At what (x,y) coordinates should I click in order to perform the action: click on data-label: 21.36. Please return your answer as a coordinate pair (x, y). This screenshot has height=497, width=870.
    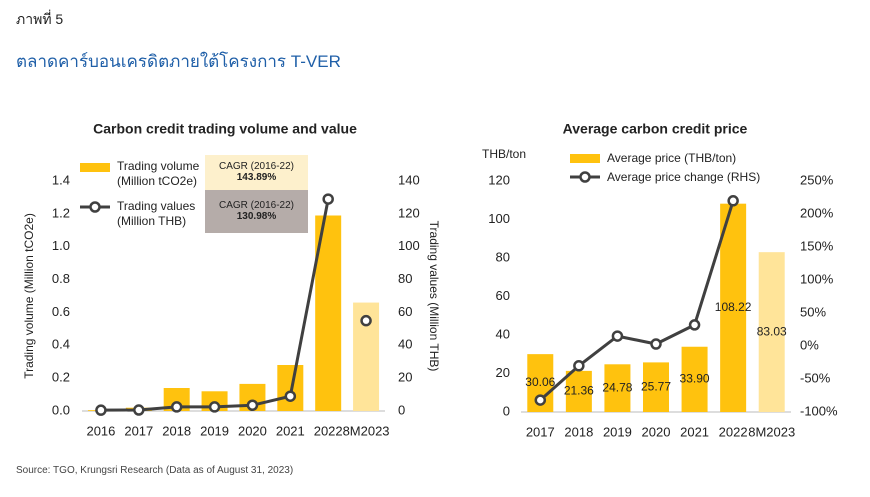
    Looking at the image, I should click on (579, 391).